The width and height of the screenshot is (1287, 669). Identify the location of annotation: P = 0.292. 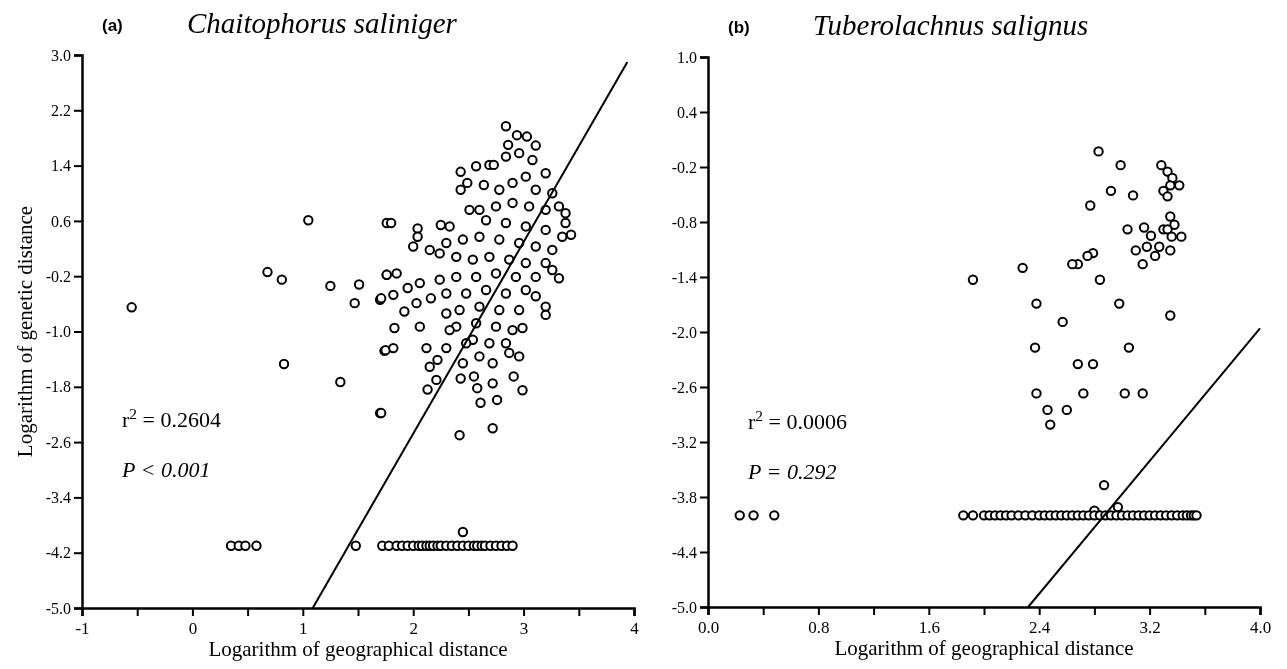
(792, 471).